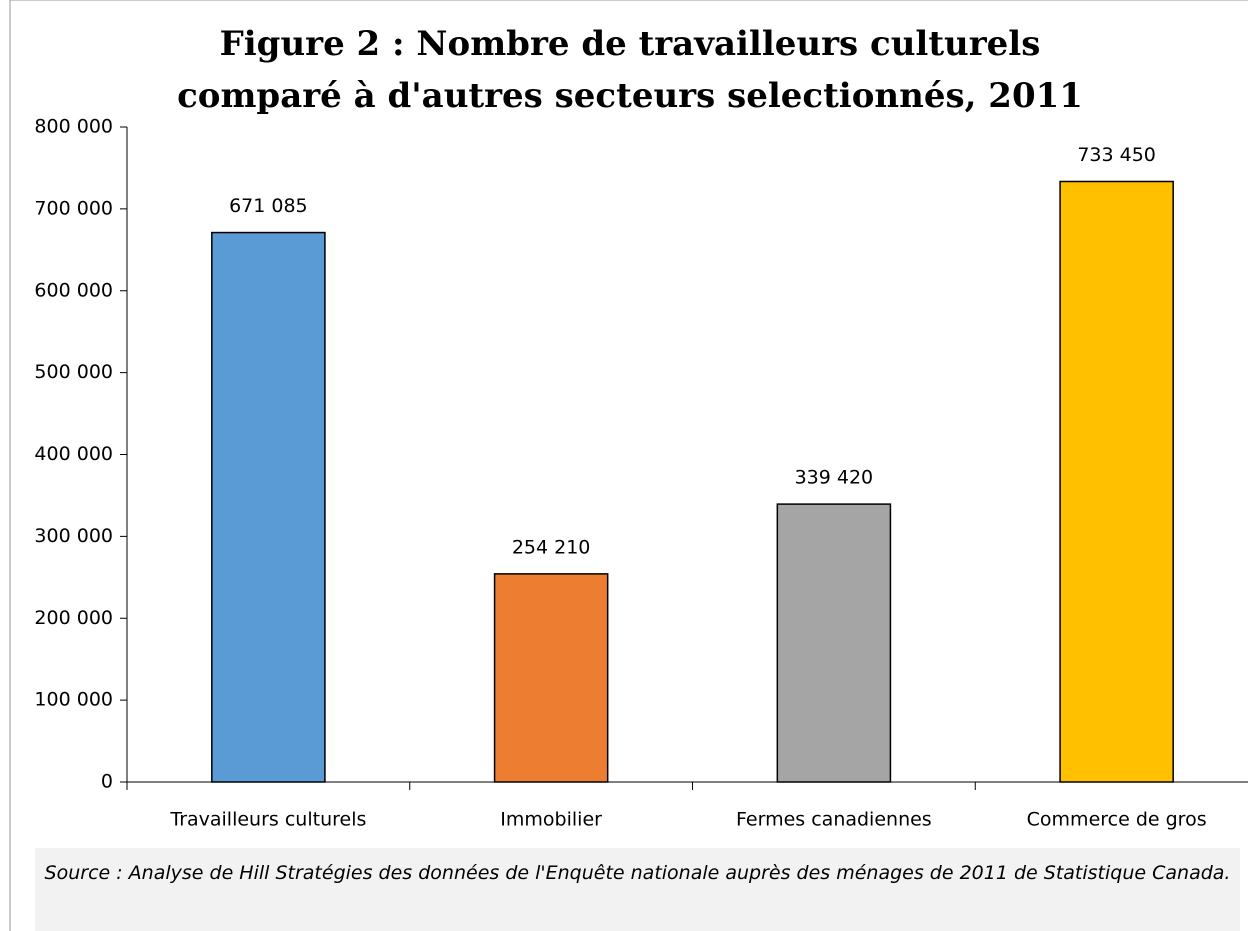  Describe the element at coordinates (834, 820) in the screenshot. I see `x-tick-label: Fermes canadiennes` at that location.